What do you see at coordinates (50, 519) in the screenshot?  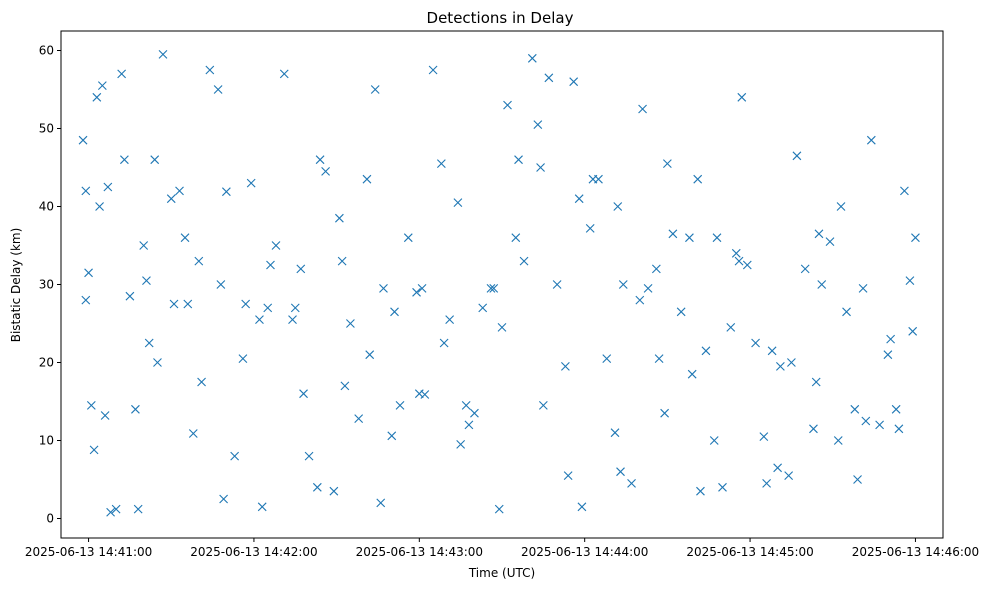 I see `y-tick-label: 0` at bounding box center [50, 519].